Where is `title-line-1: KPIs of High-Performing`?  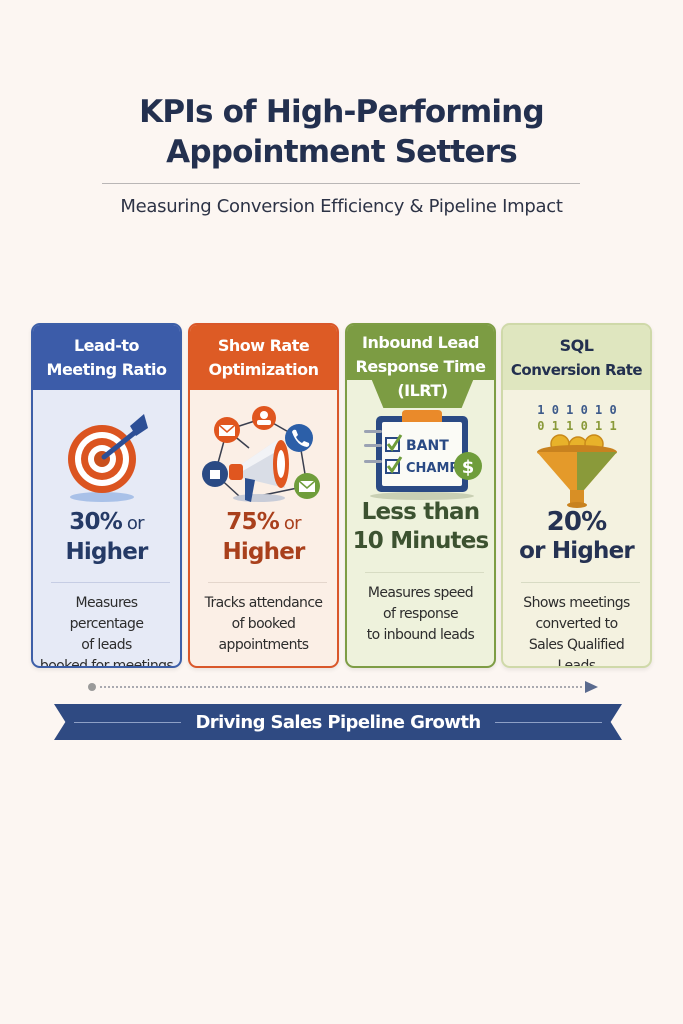
title-line-1: KPIs of High-Performing is located at coordinates (341, 112).